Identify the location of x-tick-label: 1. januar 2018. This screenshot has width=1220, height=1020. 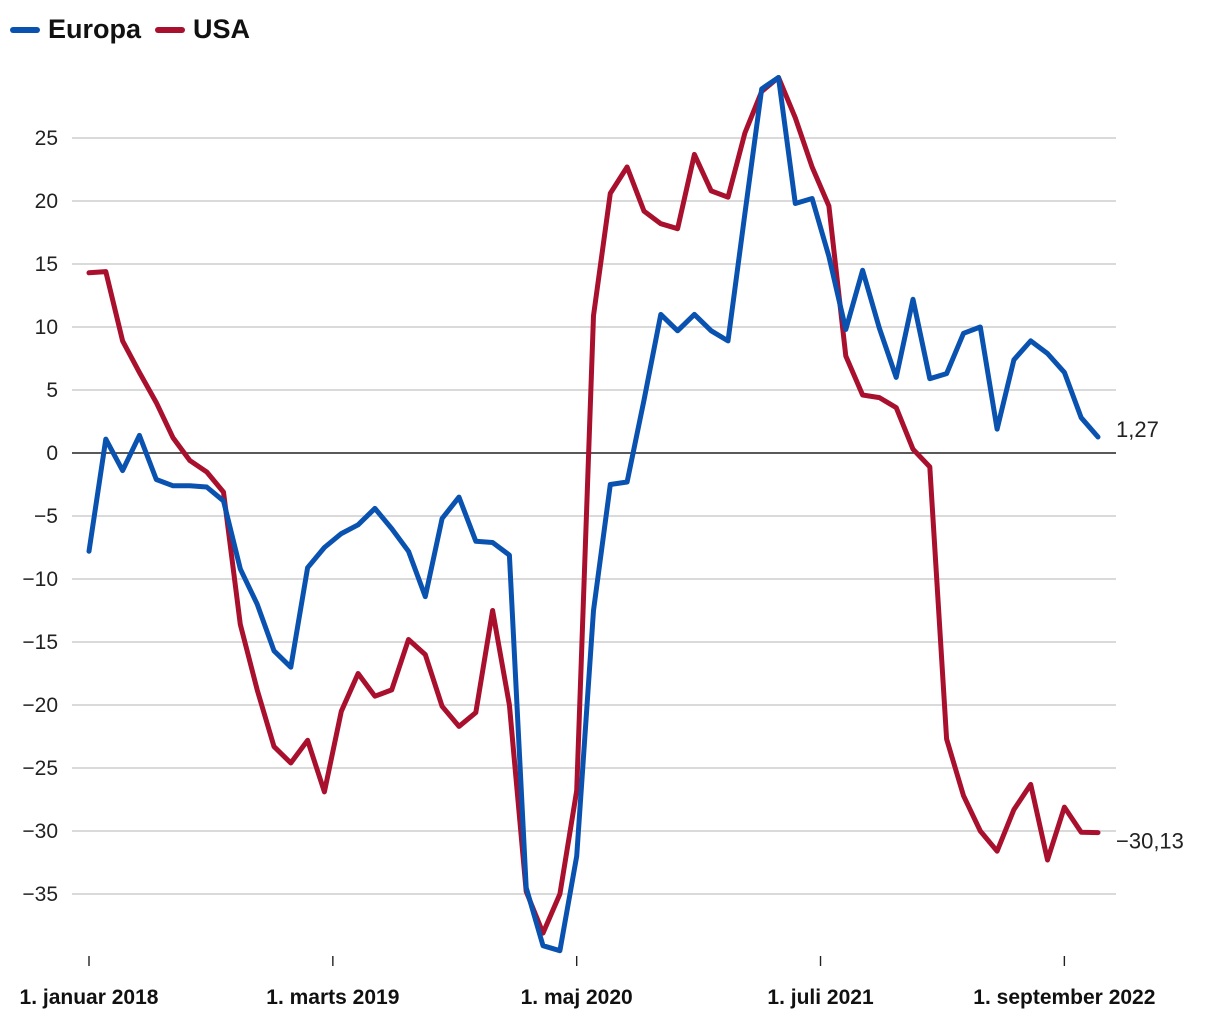
(89, 997).